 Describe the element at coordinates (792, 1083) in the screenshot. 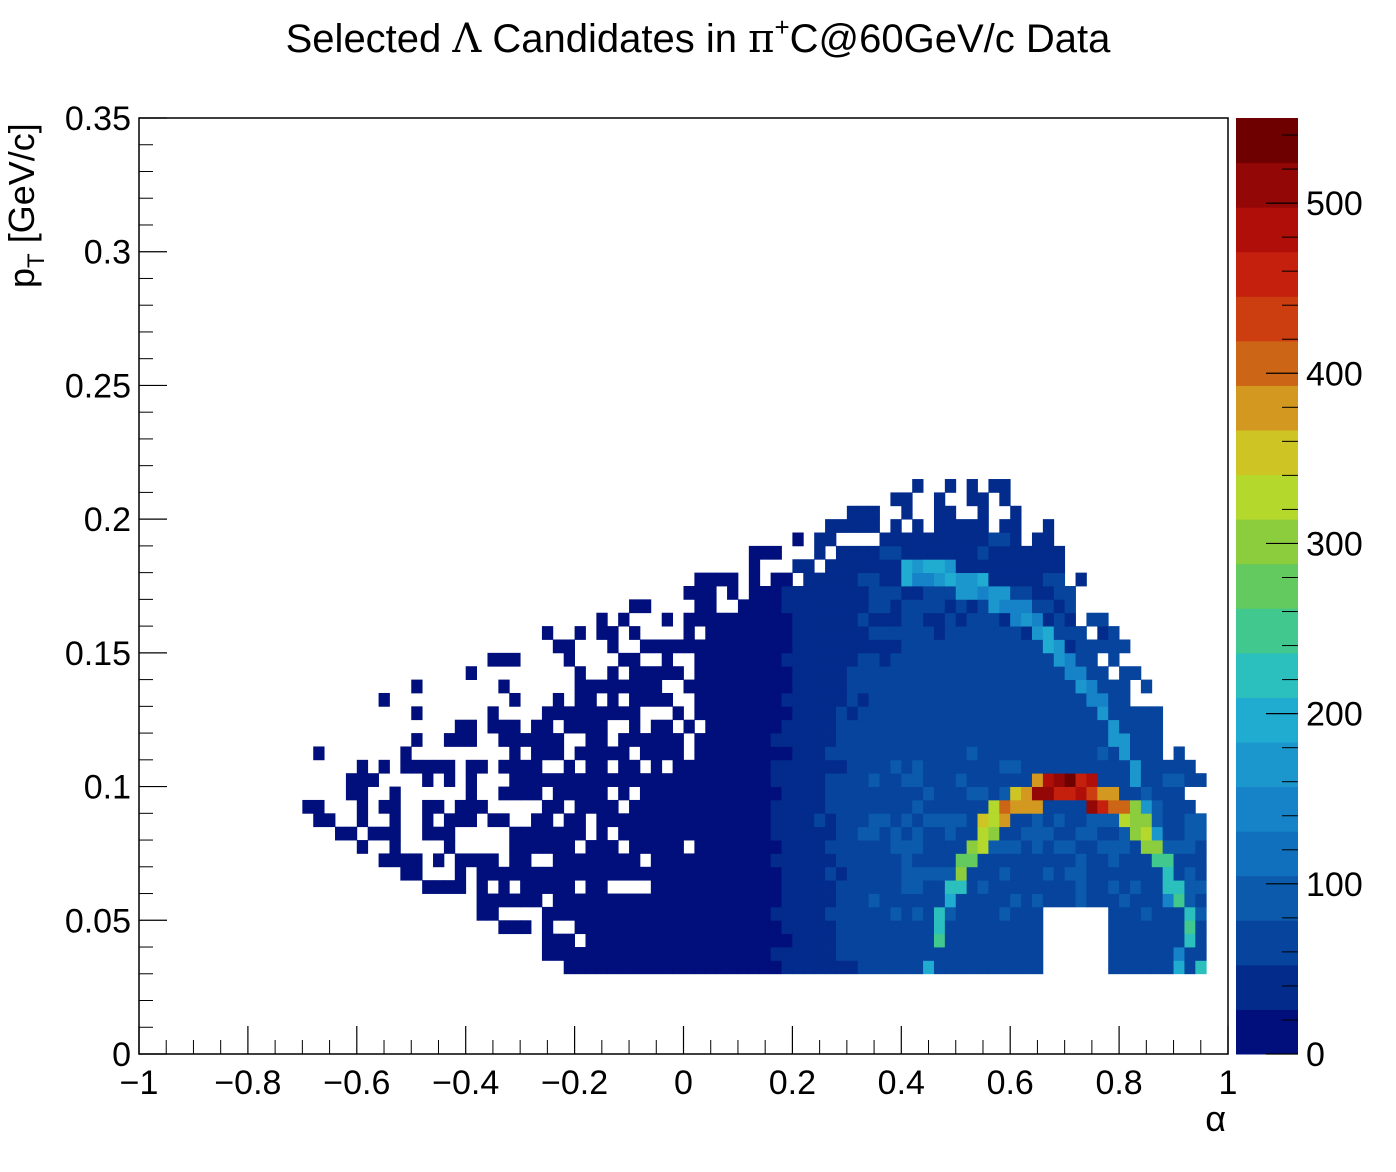

I see `x-tick-label: 0.2` at that location.